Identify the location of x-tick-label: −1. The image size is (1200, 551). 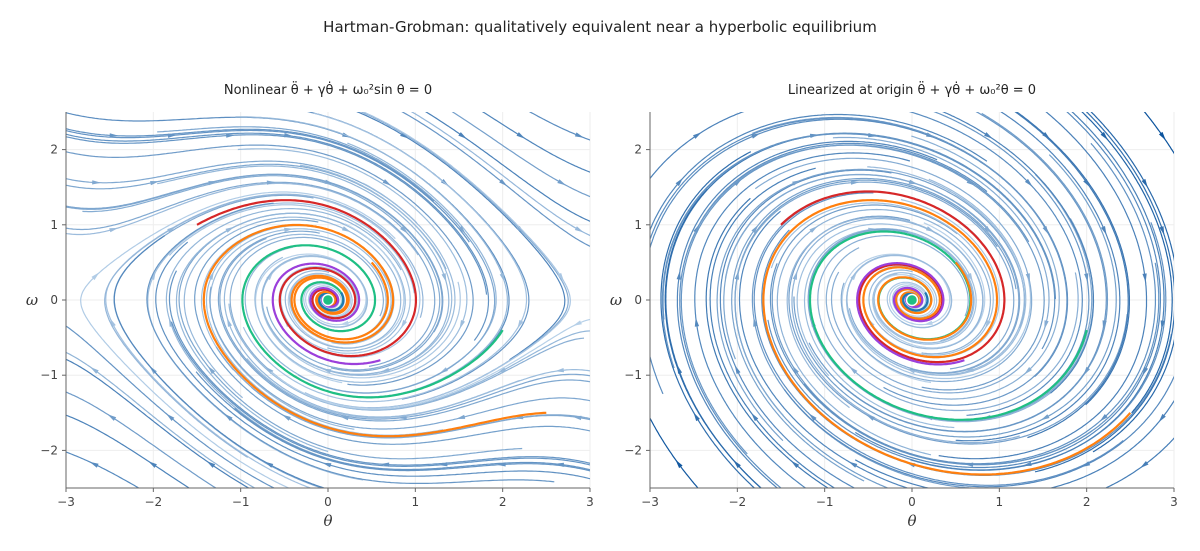
(825, 502).